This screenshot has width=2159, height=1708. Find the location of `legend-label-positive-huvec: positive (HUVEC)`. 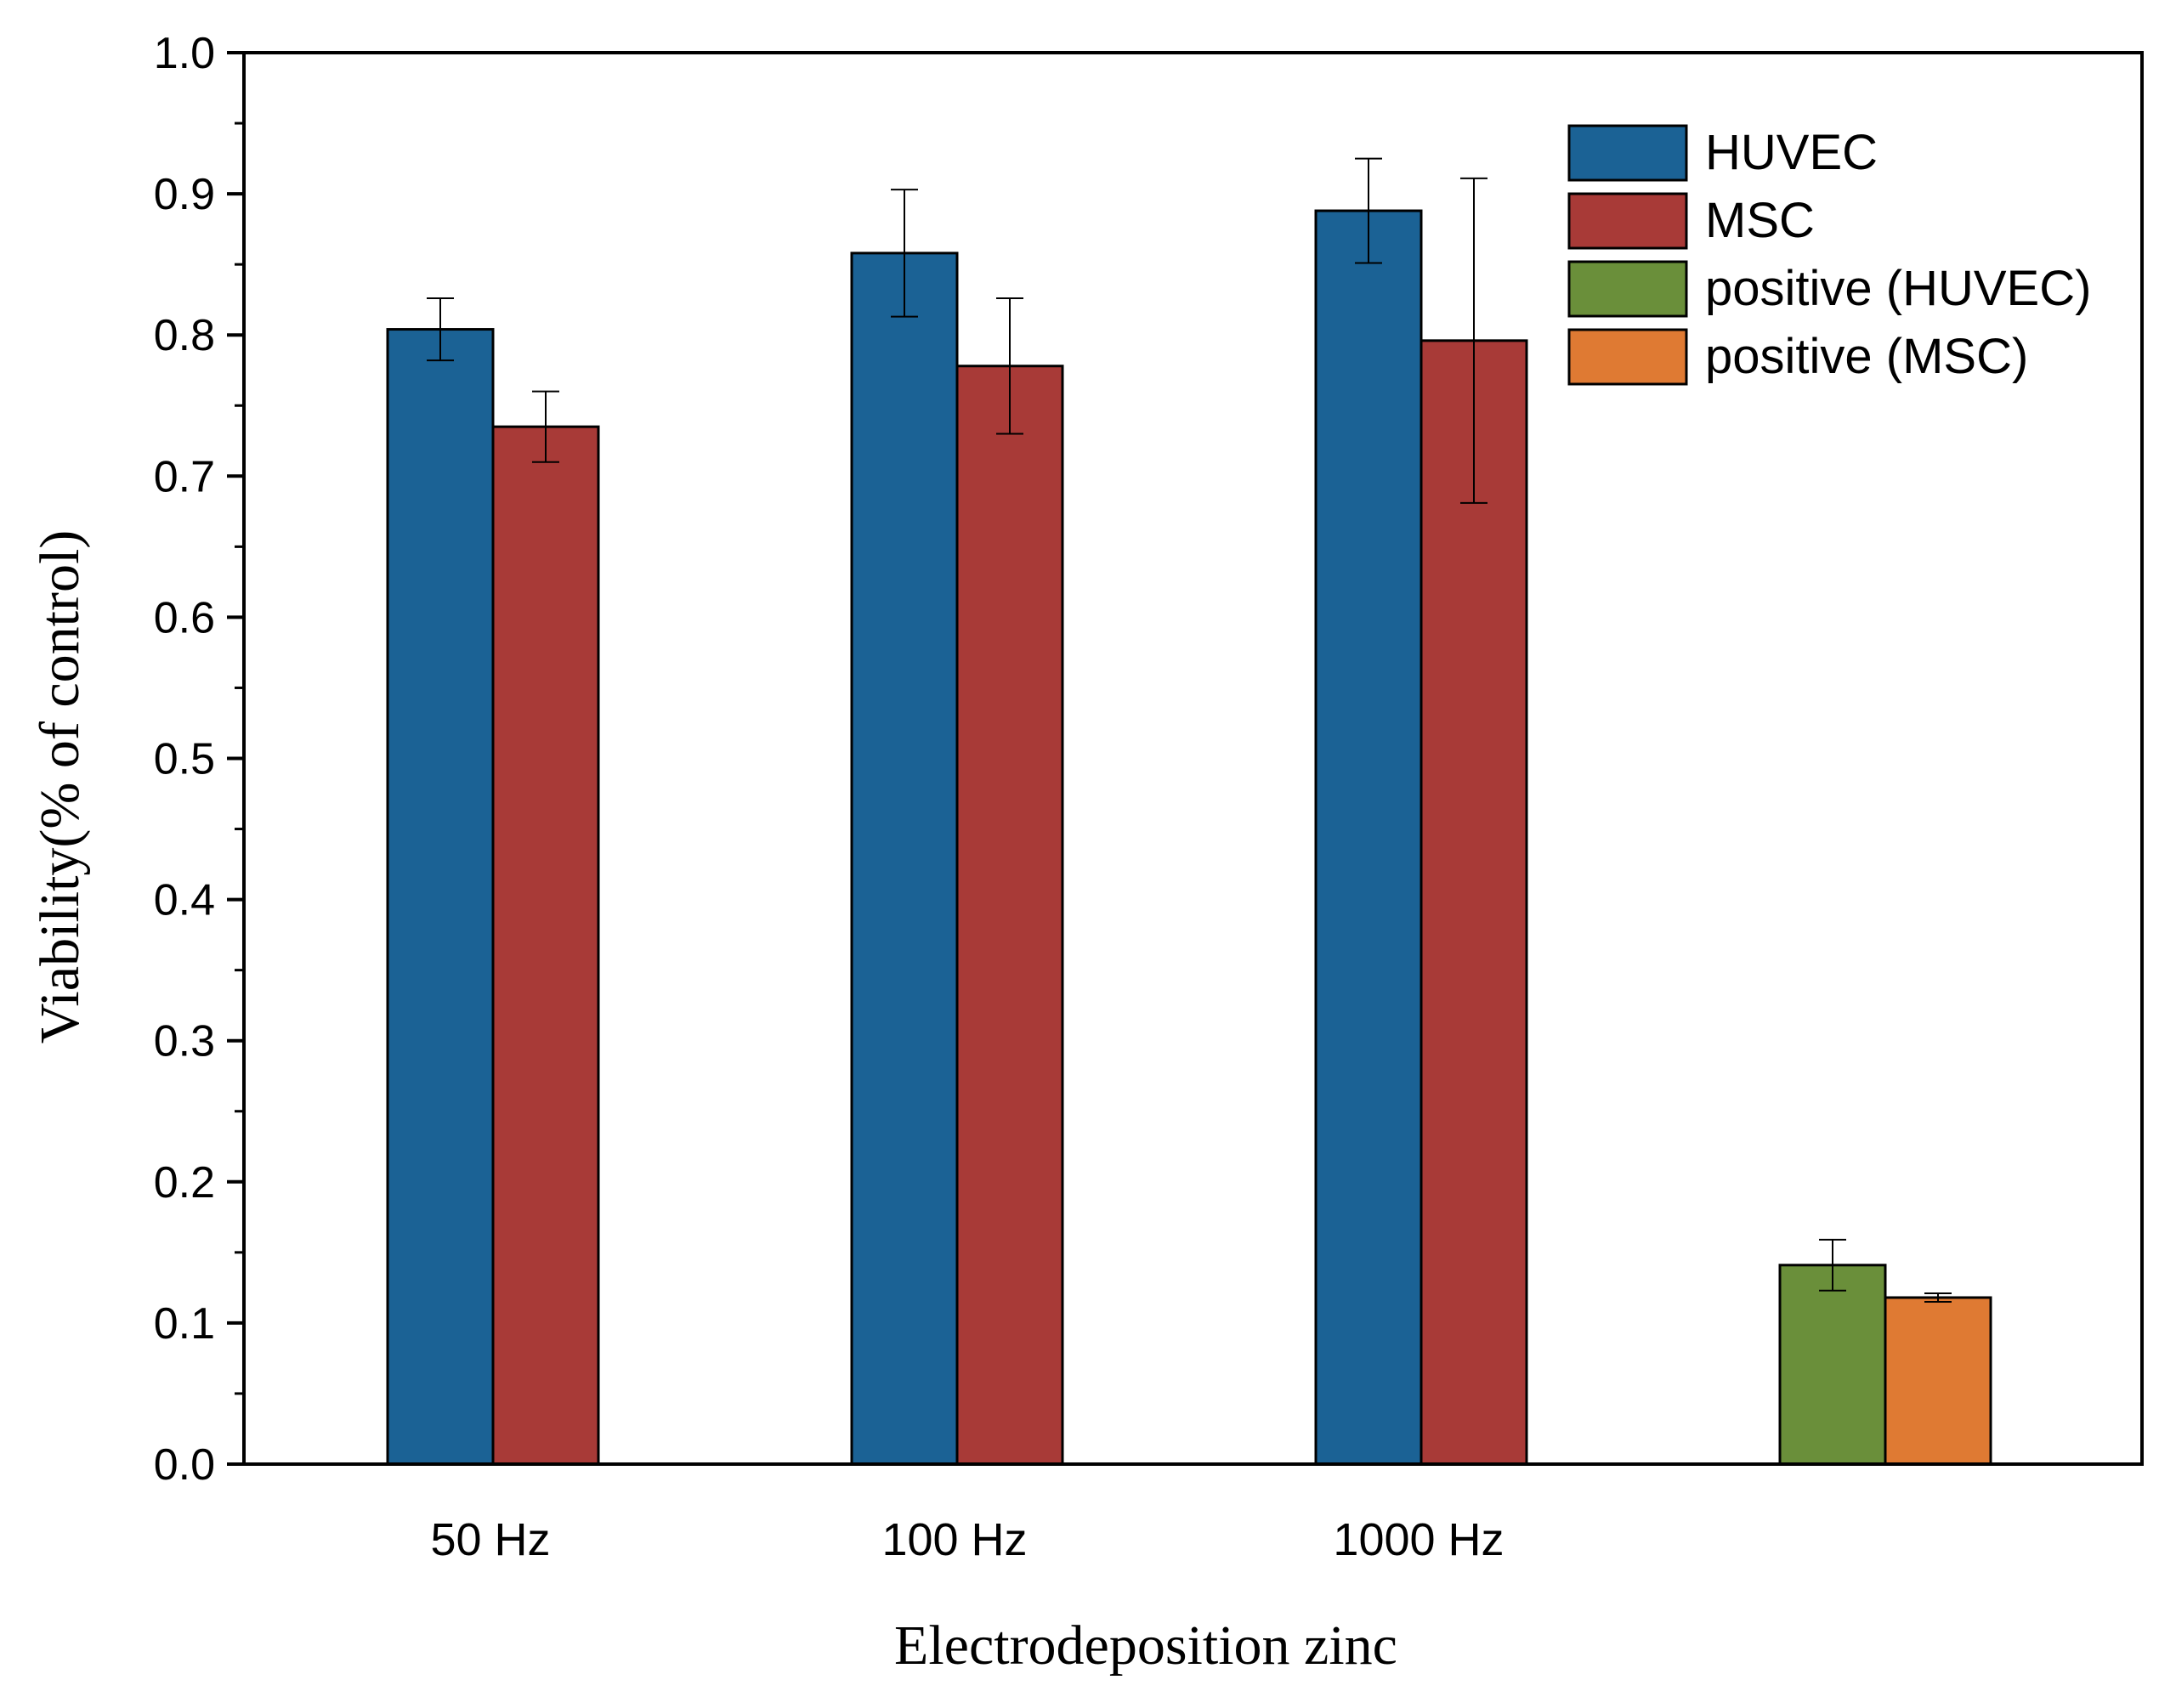

legend-label-positive-huvec: positive (HUVEC) is located at coordinates (1898, 288).